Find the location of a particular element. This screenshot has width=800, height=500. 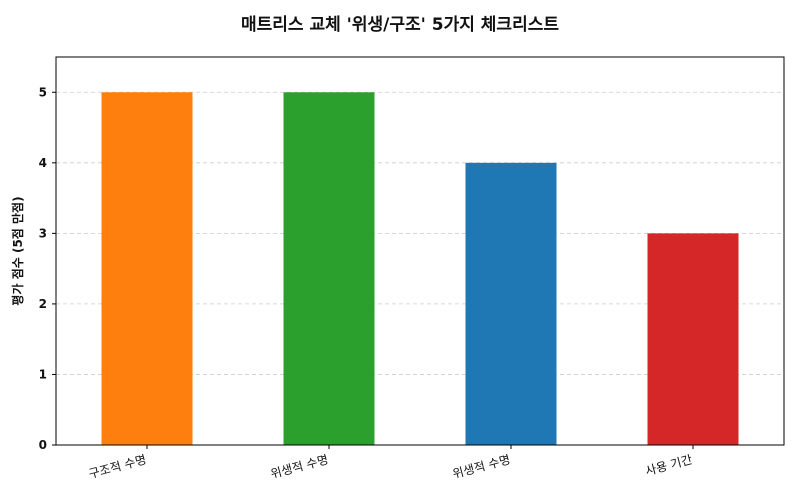

y-tick-label: 5 is located at coordinates (43, 92).